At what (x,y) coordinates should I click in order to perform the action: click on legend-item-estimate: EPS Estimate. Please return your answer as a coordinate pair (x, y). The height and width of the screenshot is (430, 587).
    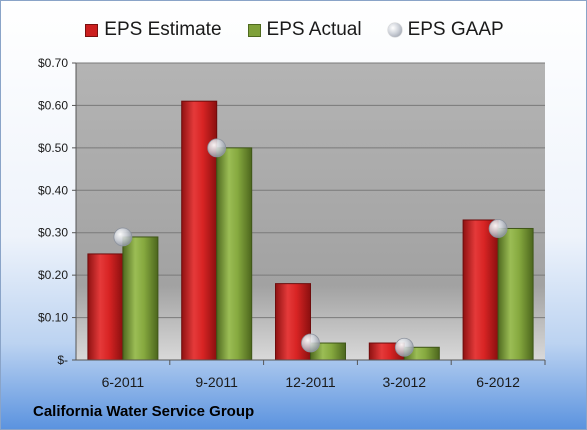
    Looking at the image, I should click on (153, 30).